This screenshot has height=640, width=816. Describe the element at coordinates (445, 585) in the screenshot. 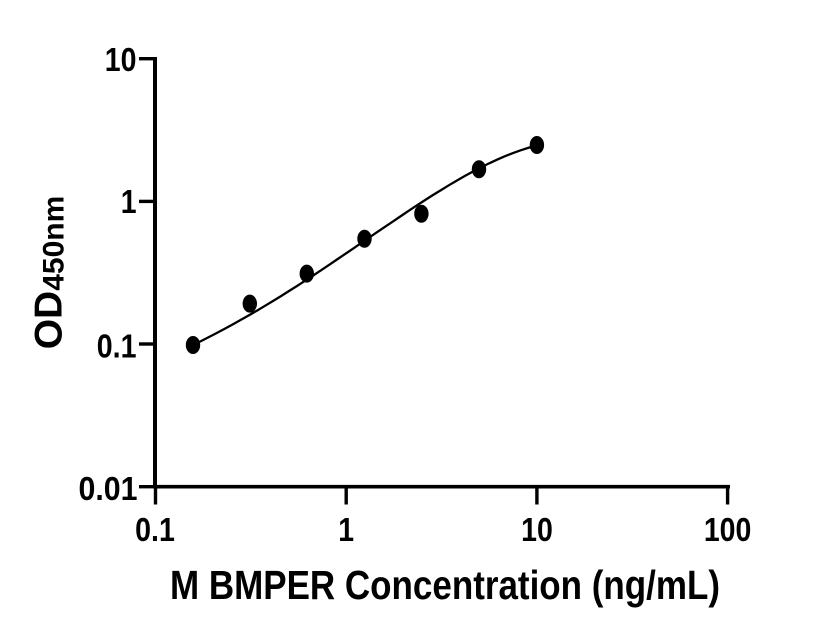

I see `svg-text: M BMPER Concentration (ng/mL)` at that location.